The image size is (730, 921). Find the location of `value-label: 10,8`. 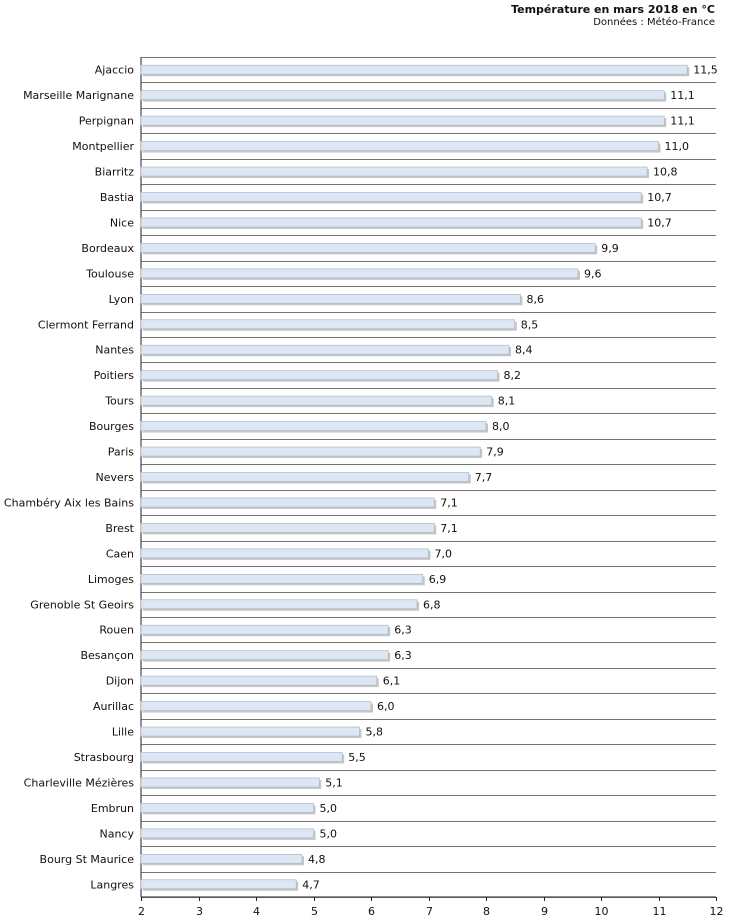

value-label: 10,8 is located at coordinates (665, 172).